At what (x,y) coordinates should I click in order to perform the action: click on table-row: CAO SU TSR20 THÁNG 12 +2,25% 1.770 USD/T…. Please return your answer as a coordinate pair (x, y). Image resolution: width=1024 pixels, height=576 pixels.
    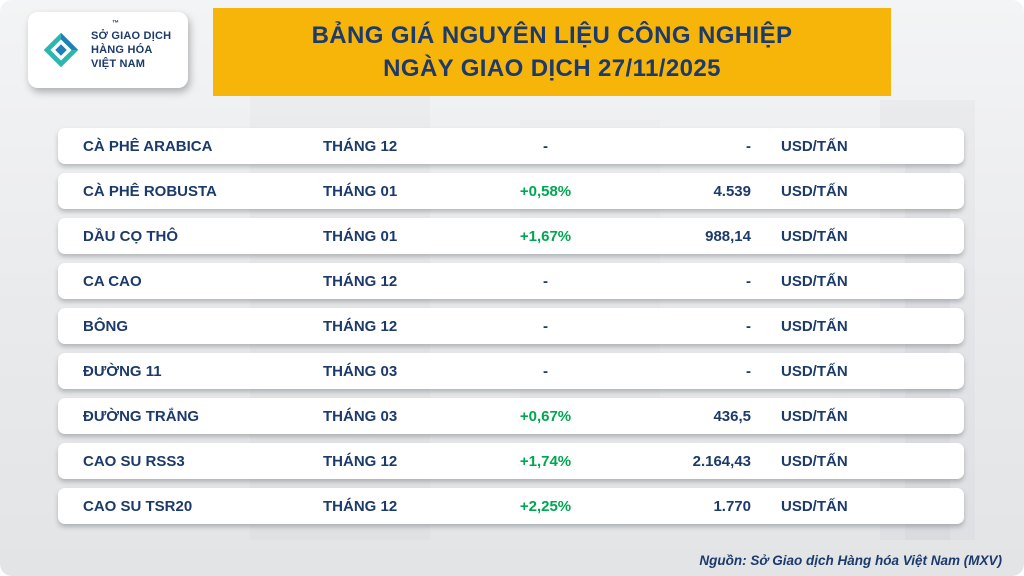
    Looking at the image, I should click on (511, 506).